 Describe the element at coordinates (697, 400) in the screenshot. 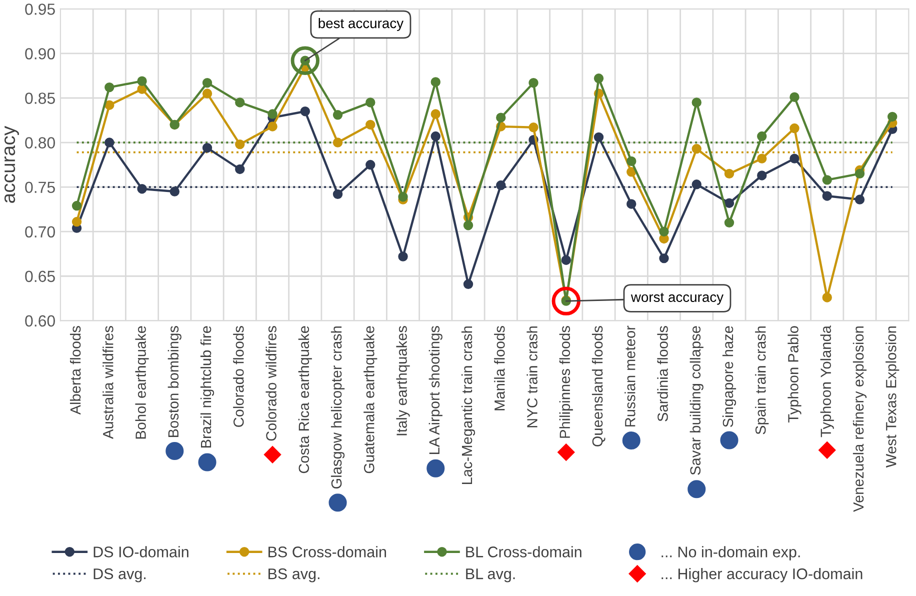

I see `x-tick-label: Savar building collapse` at that location.